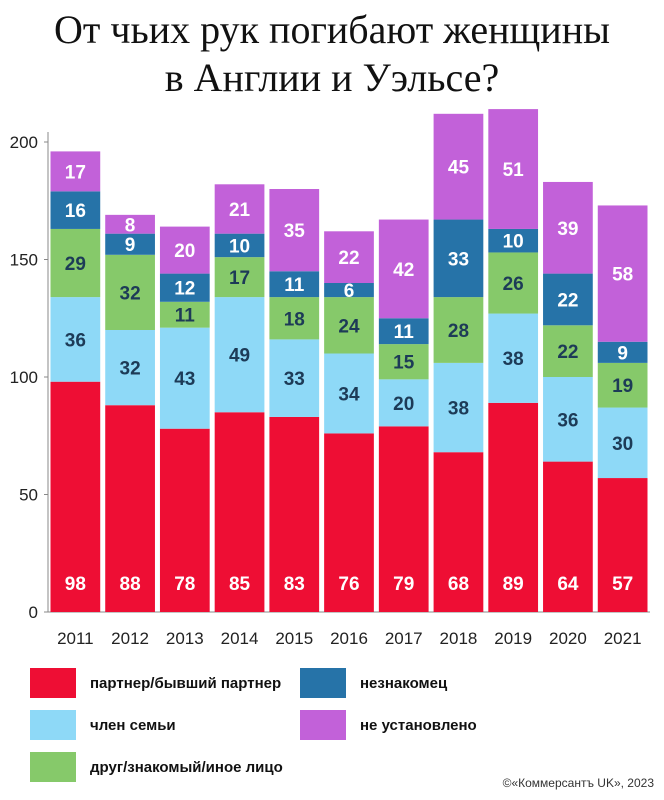 This screenshot has height=800, width=664. Describe the element at coordinates (514, 170) in the screenshot. I see `data-label: 51` at that location.